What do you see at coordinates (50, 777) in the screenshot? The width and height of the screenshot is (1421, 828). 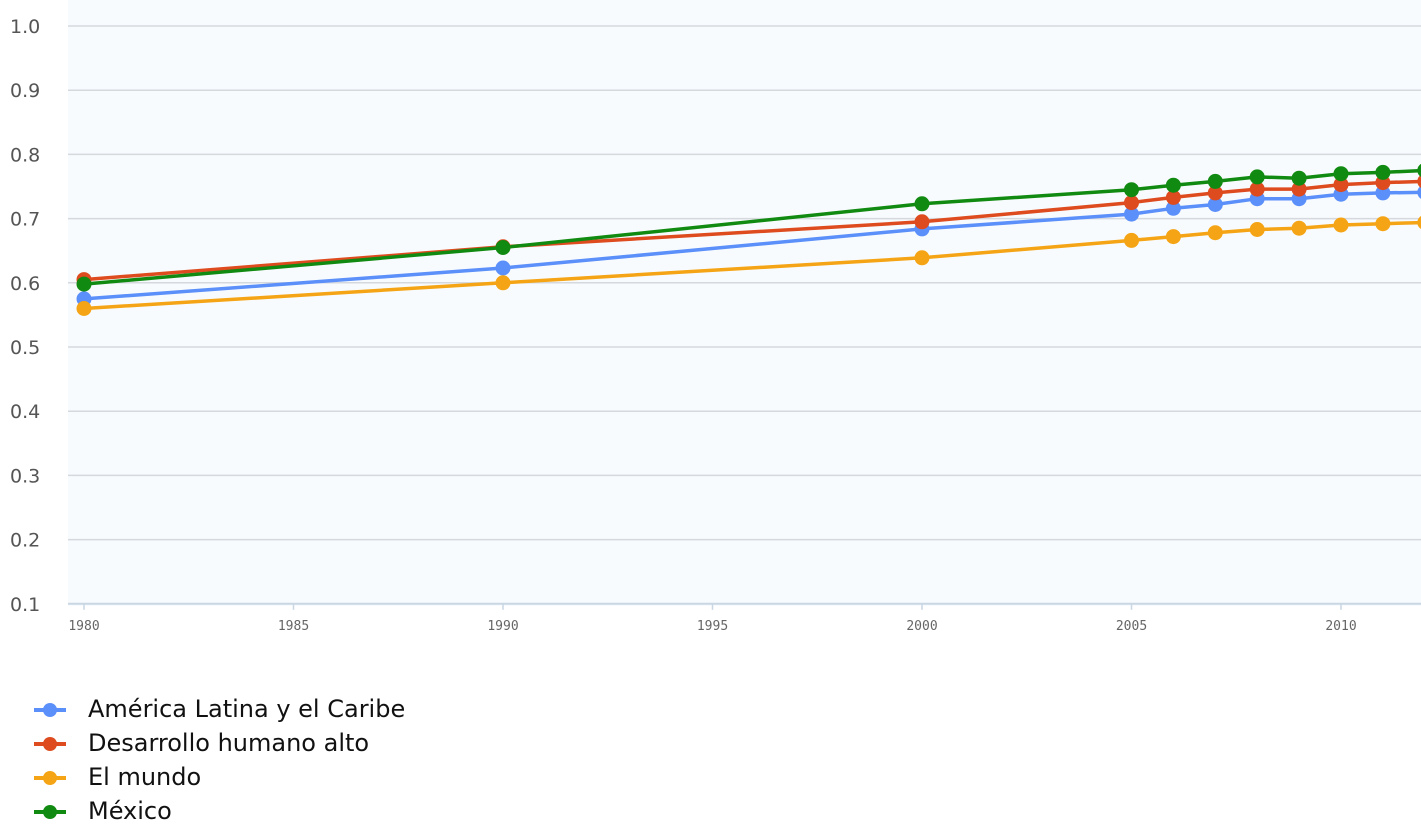 I see `legend-marker-el-mundo` at bounding box center [50, 777].